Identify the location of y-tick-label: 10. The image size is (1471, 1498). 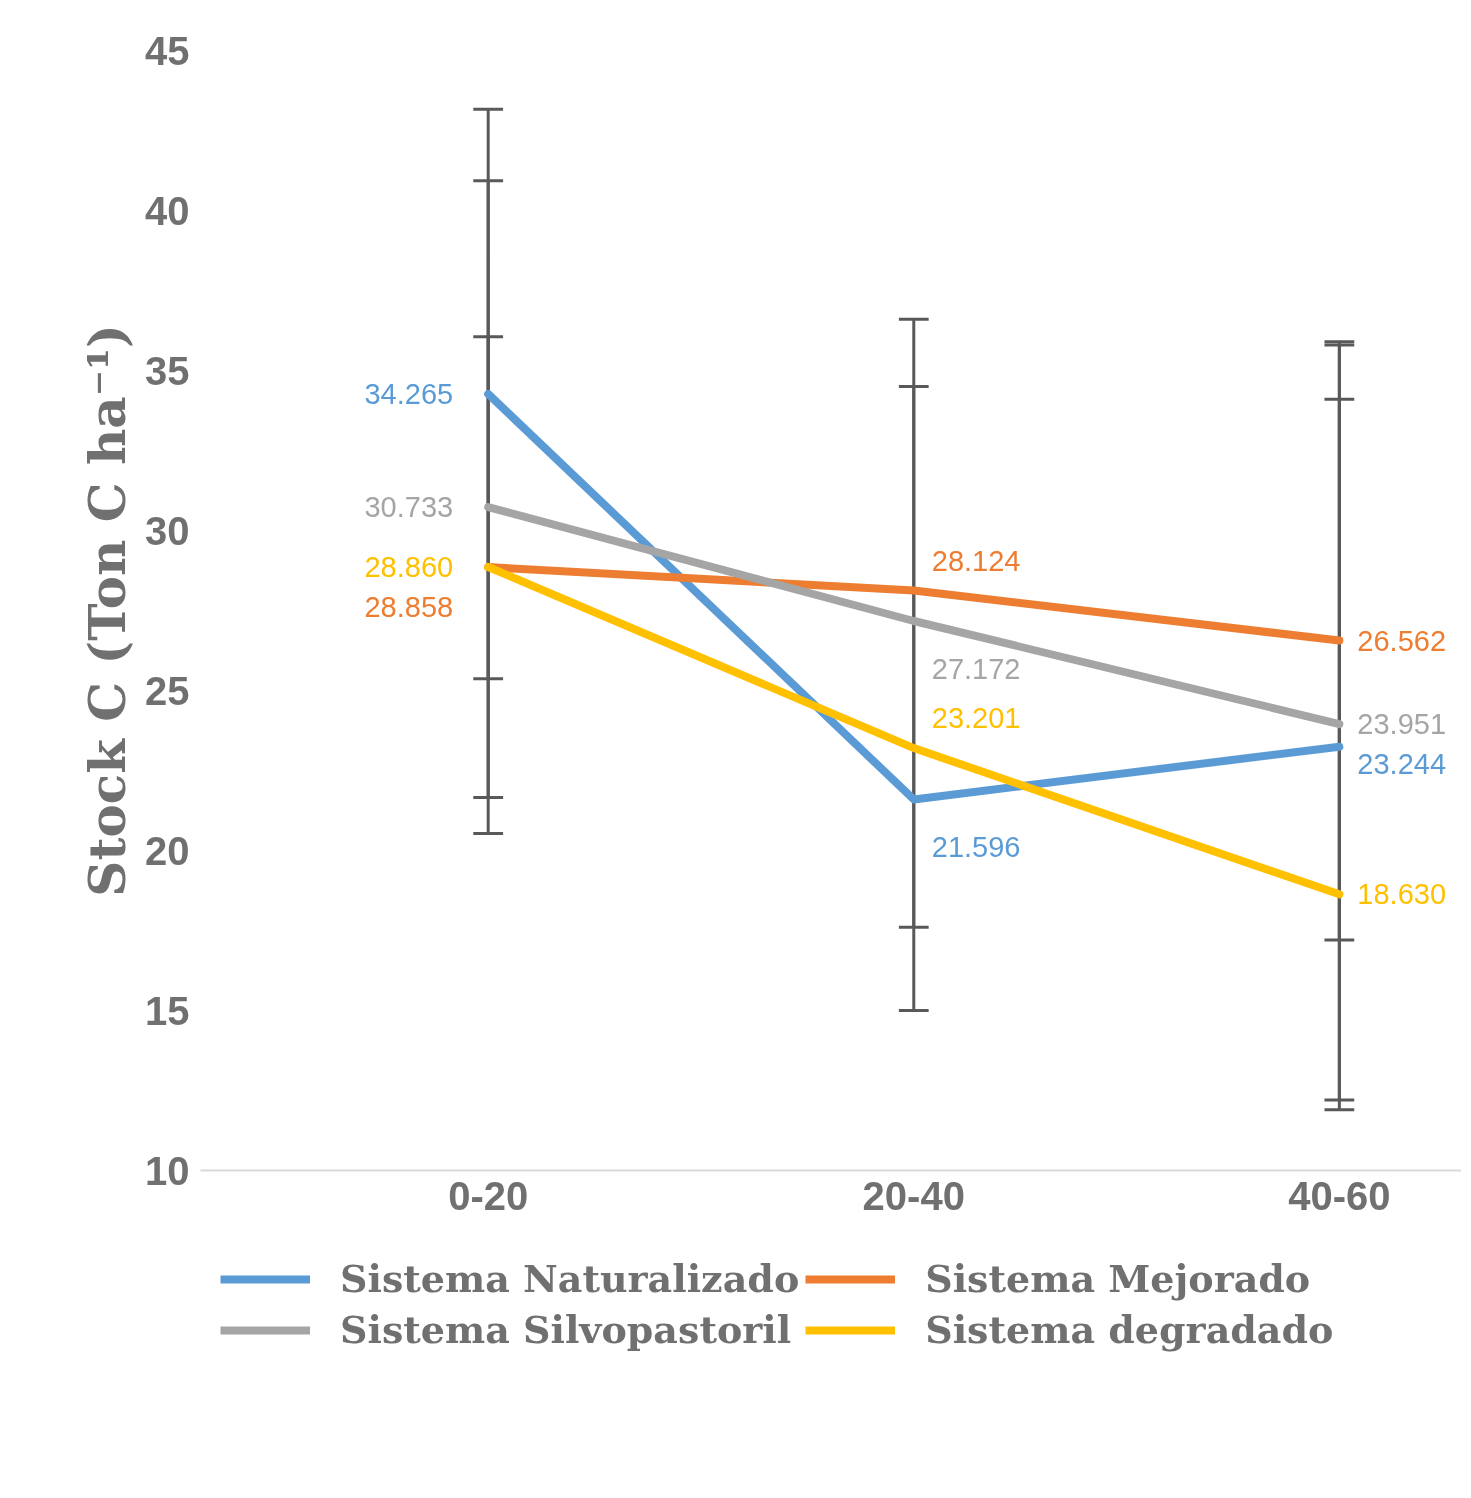
(167, 1170).